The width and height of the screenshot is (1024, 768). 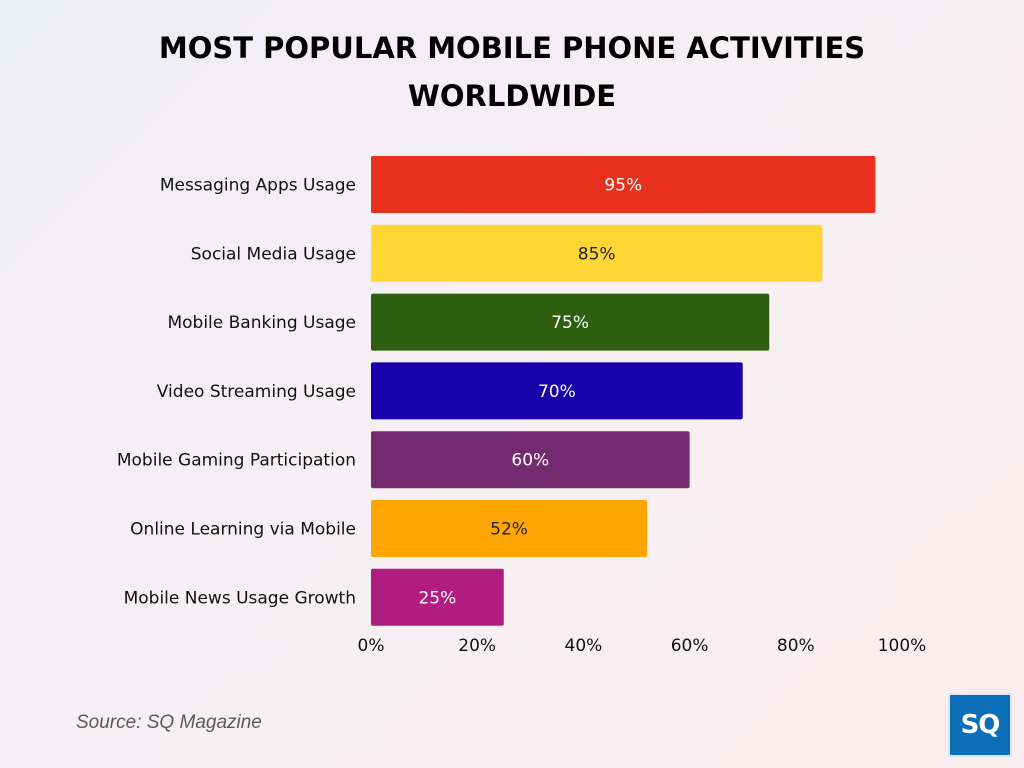 I want to click on data-label: 75%, so click(x=570, y=323).